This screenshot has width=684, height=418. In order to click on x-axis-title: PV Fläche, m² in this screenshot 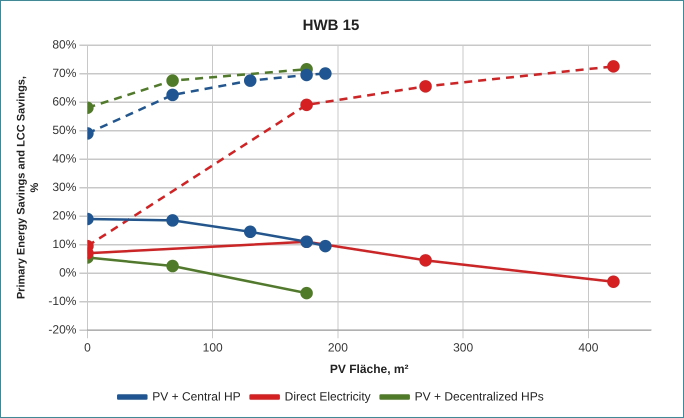, I will do `click(369, 369)`.